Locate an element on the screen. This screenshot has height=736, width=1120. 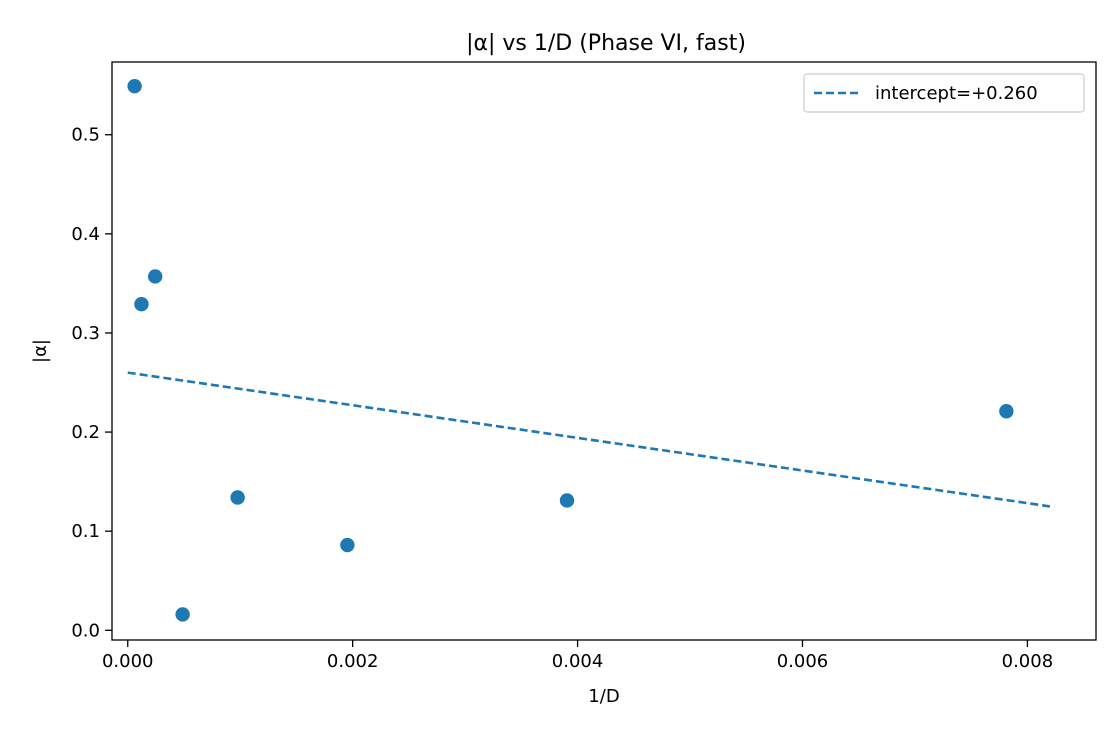
y-axis-title: |α| is located at coordinates (40, 351).